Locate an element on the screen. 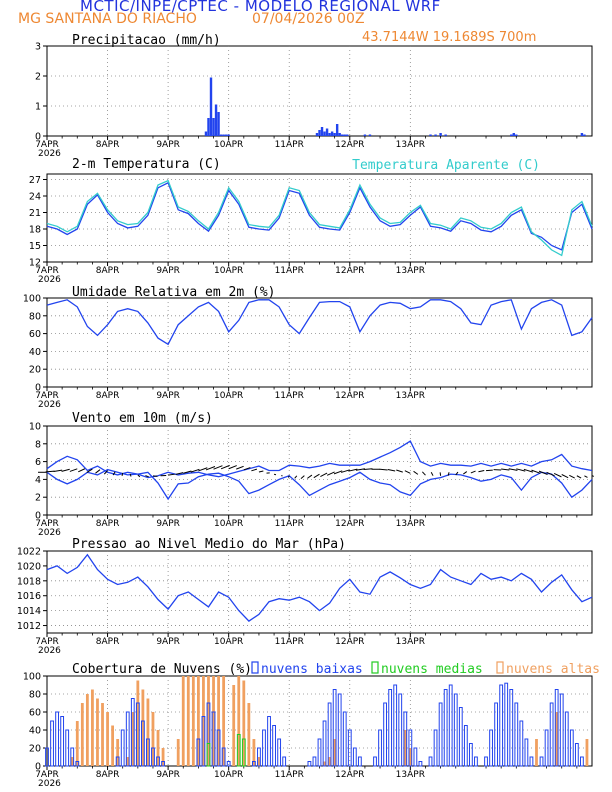 This screenshot has width=612, height=792. temp-date-label: 8APR is located at coordinates (108, 271).